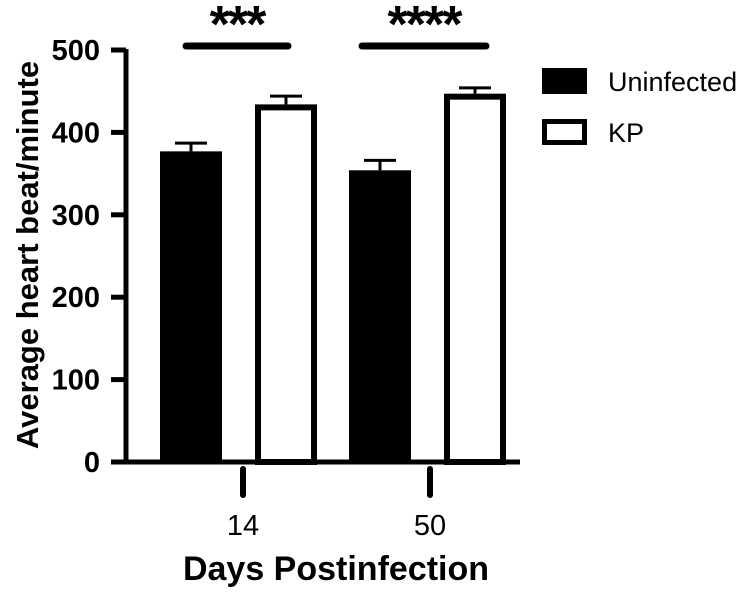 The image size is (750, 597). Describe the element at coordinates (336, 27) in the screenshot. I see `significance-annotations: *** ****` at that location.